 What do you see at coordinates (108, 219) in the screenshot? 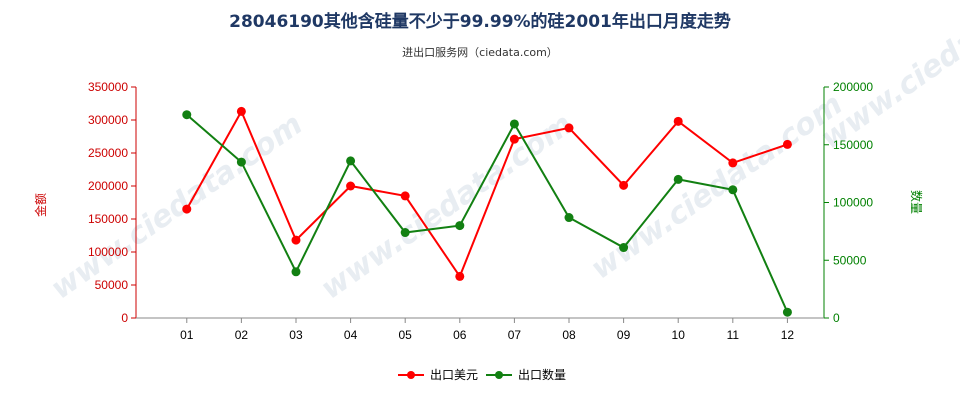
I see `left-tick-label: 150000` at bounding box center [108, 219].